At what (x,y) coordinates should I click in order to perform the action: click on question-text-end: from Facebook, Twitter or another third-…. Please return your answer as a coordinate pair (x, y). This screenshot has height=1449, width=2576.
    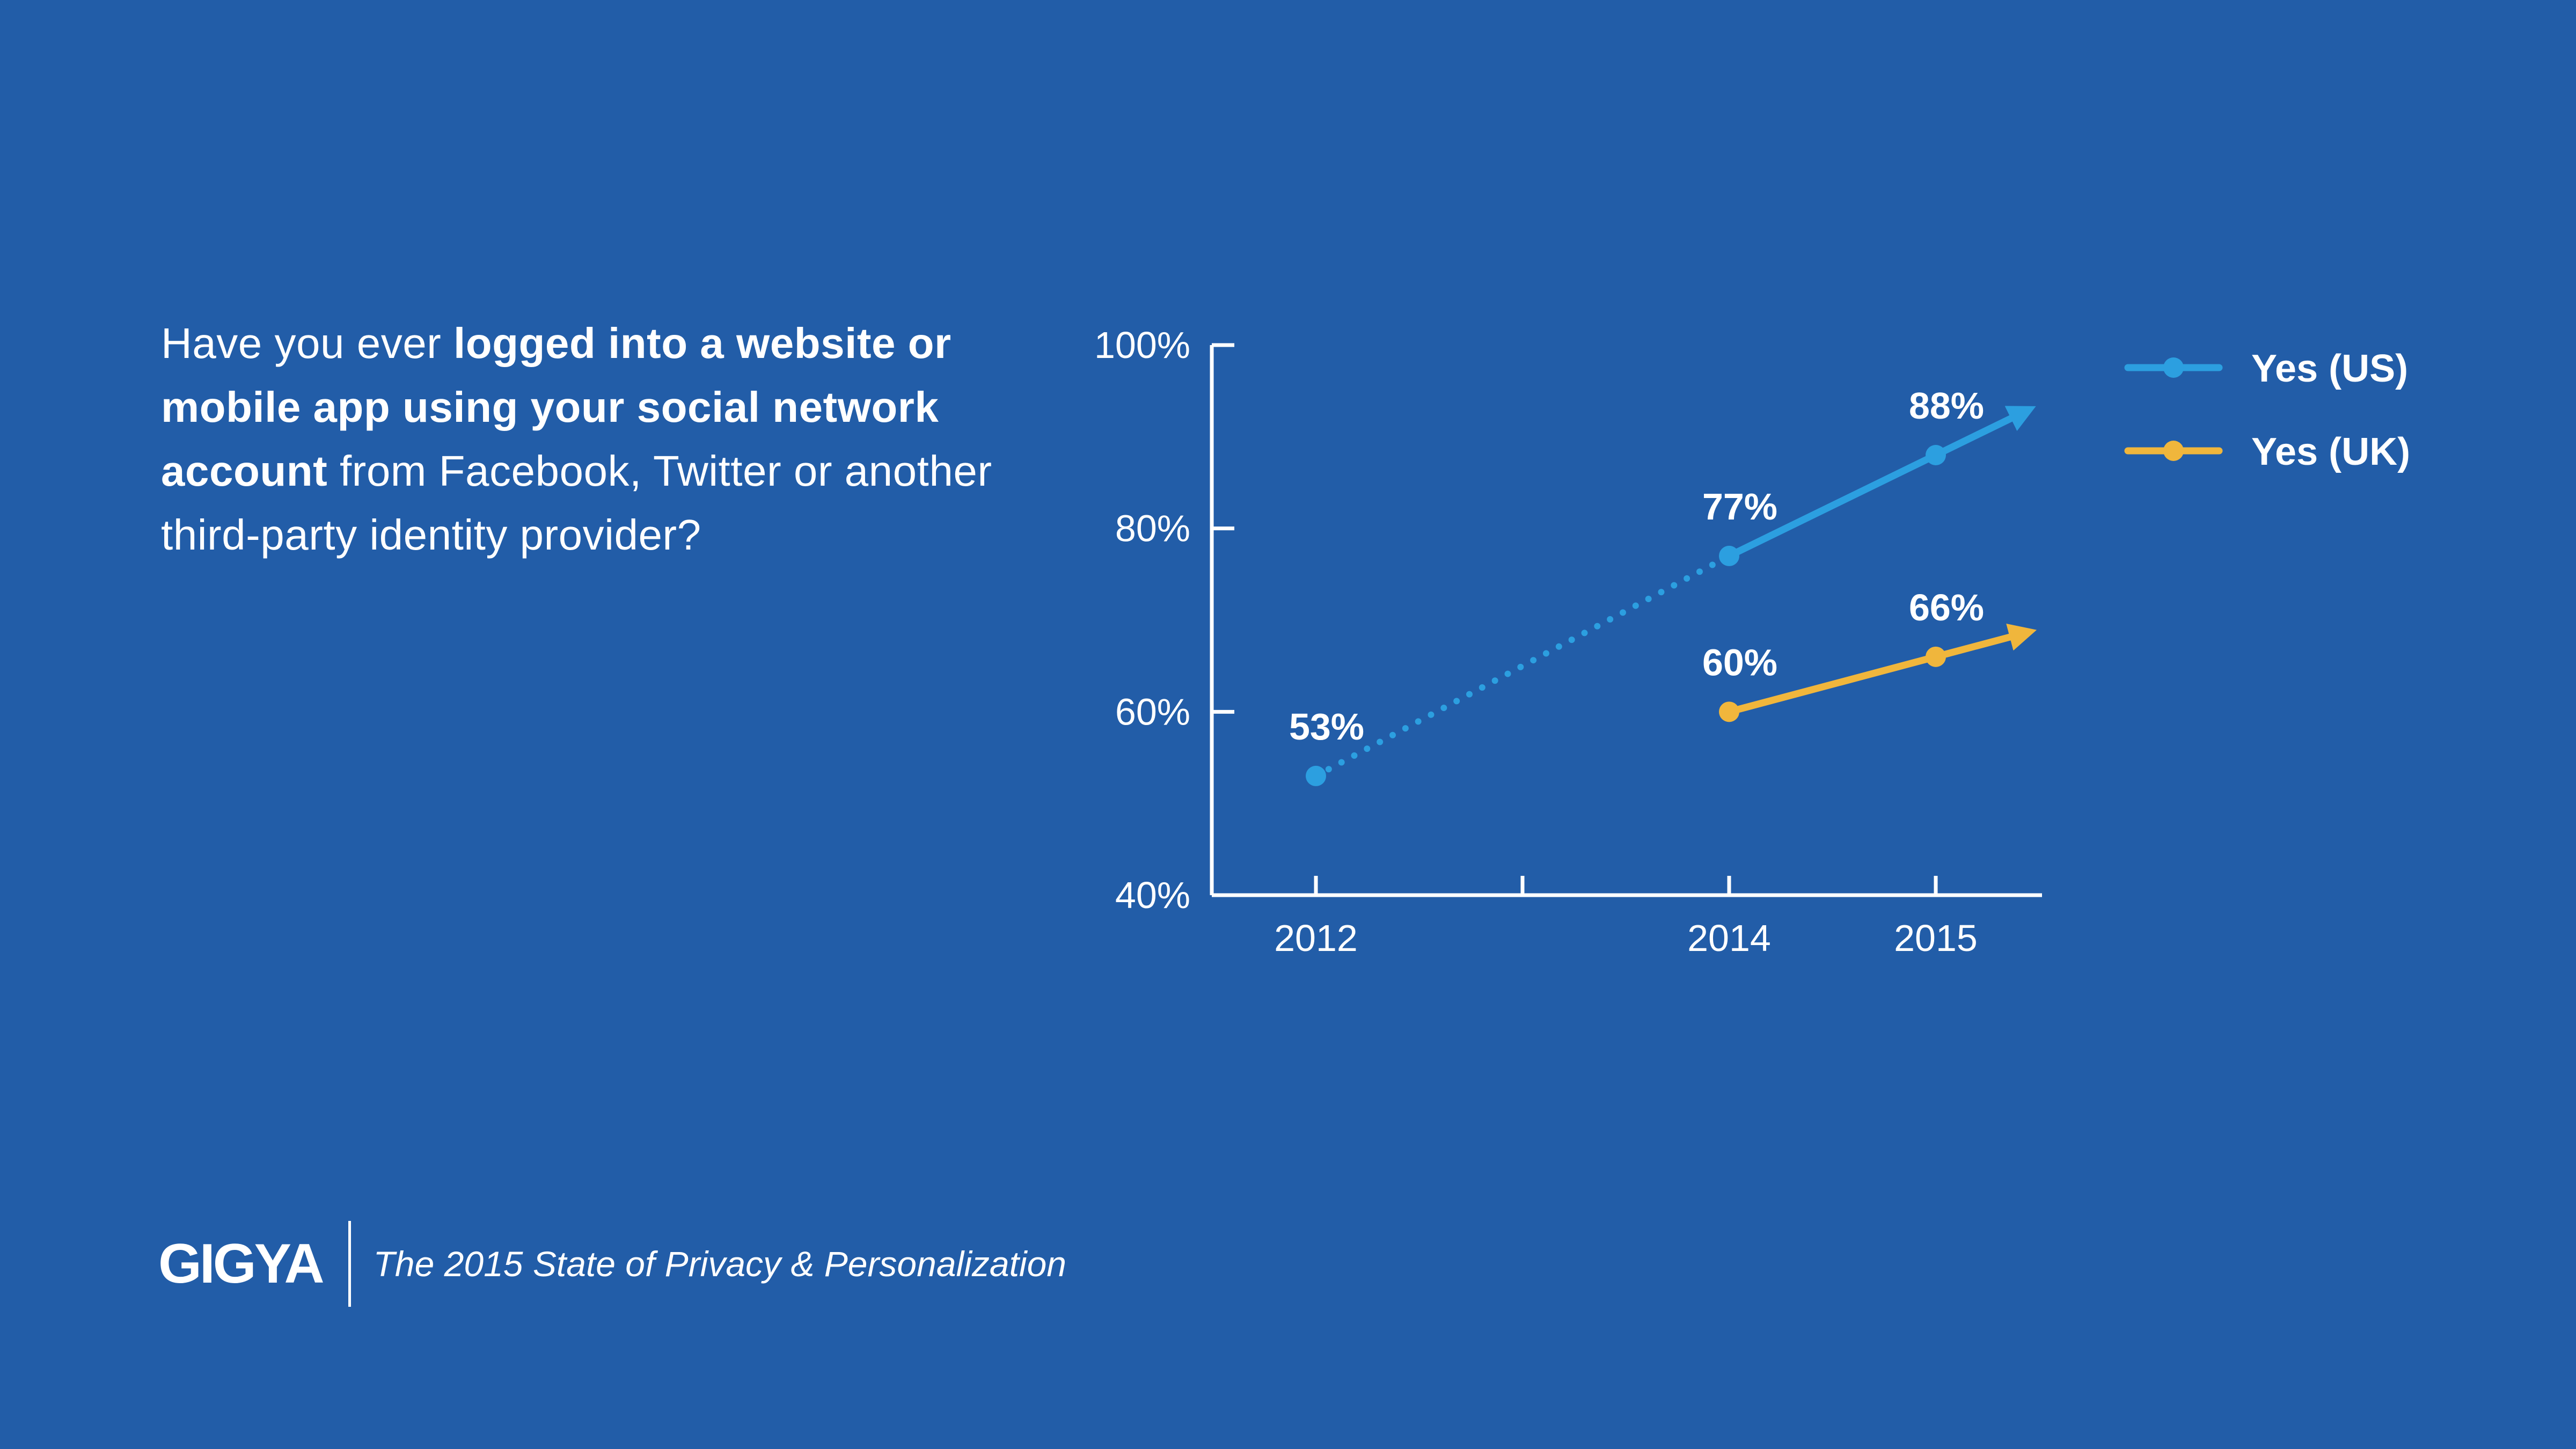
    Looking at the image, I should click on (576, 503).